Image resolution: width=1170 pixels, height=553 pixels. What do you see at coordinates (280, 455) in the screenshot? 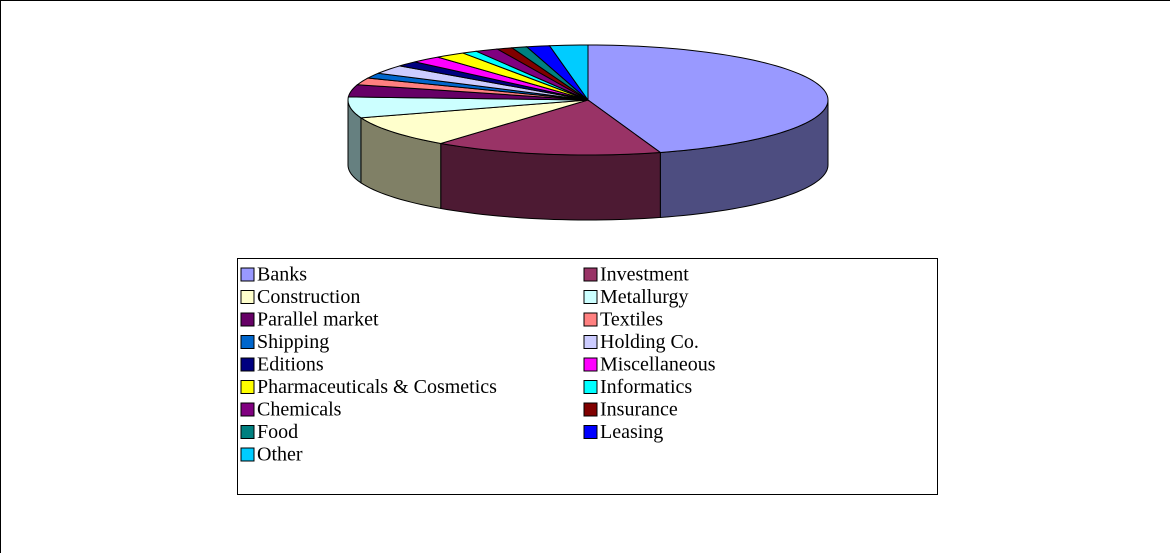
I see `legend-label: Other` at bounding box center [280, 455].